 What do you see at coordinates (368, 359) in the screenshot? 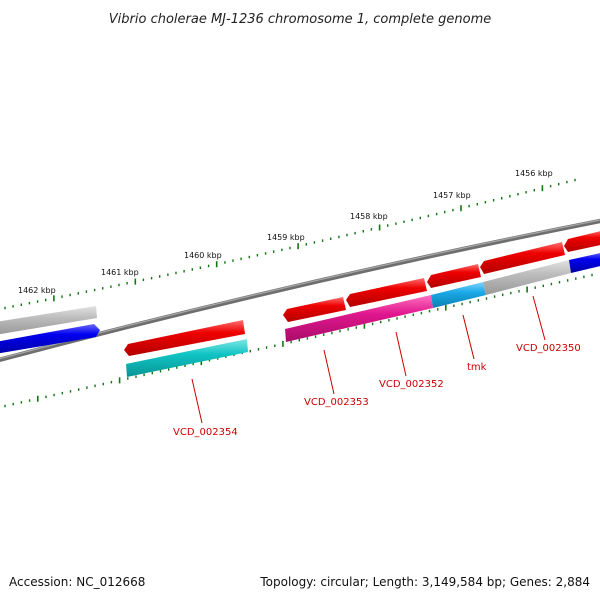
I see `gene-leader-lines` at bounding box center [368, 359].